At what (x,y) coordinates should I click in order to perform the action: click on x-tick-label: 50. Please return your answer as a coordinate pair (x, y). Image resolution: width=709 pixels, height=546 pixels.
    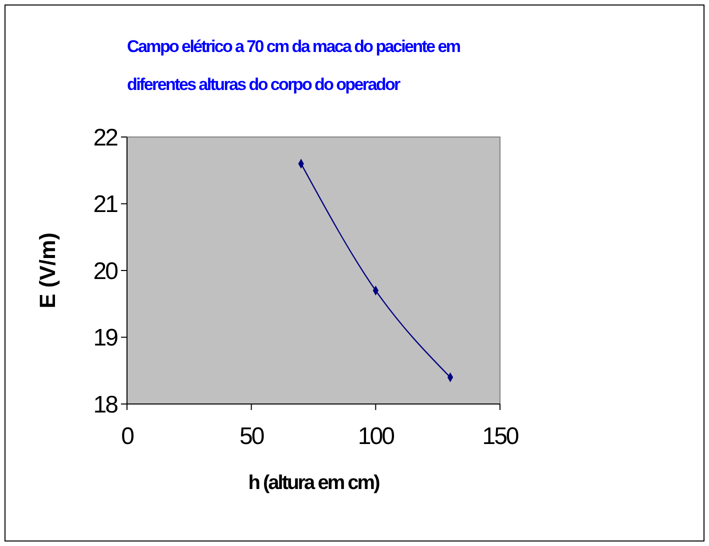
    Looking at the image, I should click on (251, 436).